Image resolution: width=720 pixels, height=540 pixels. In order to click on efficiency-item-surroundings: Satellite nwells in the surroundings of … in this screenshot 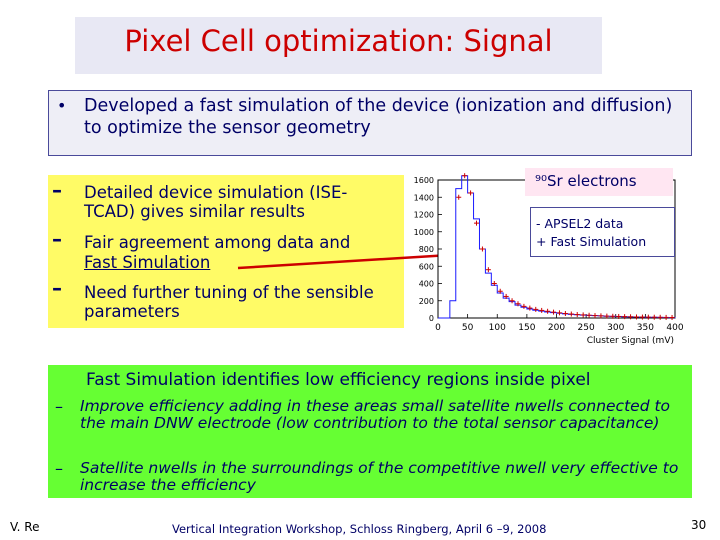, I will do `click(379, 476)`.